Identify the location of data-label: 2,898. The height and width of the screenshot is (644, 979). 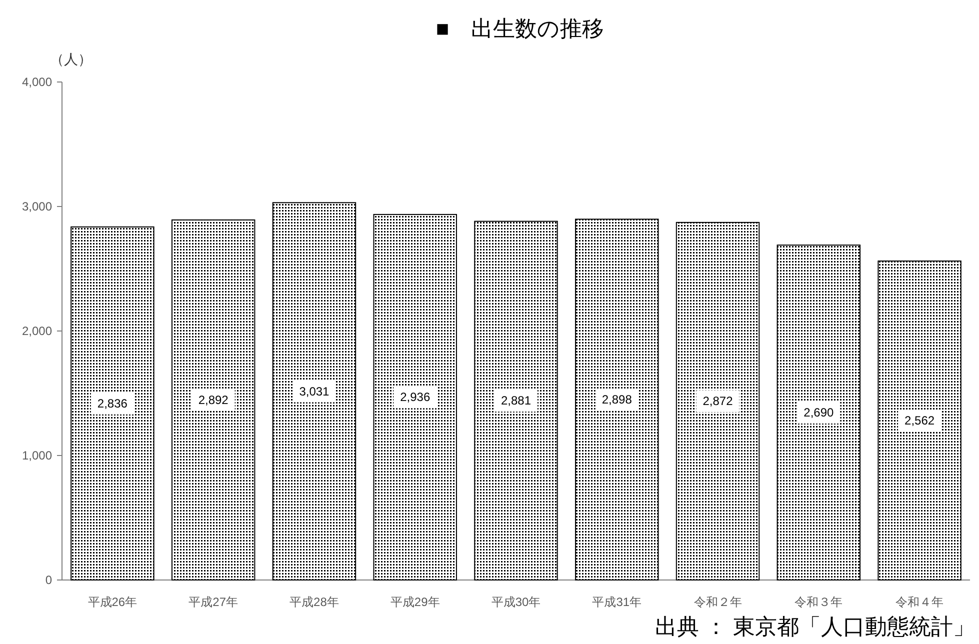
(617, 399).